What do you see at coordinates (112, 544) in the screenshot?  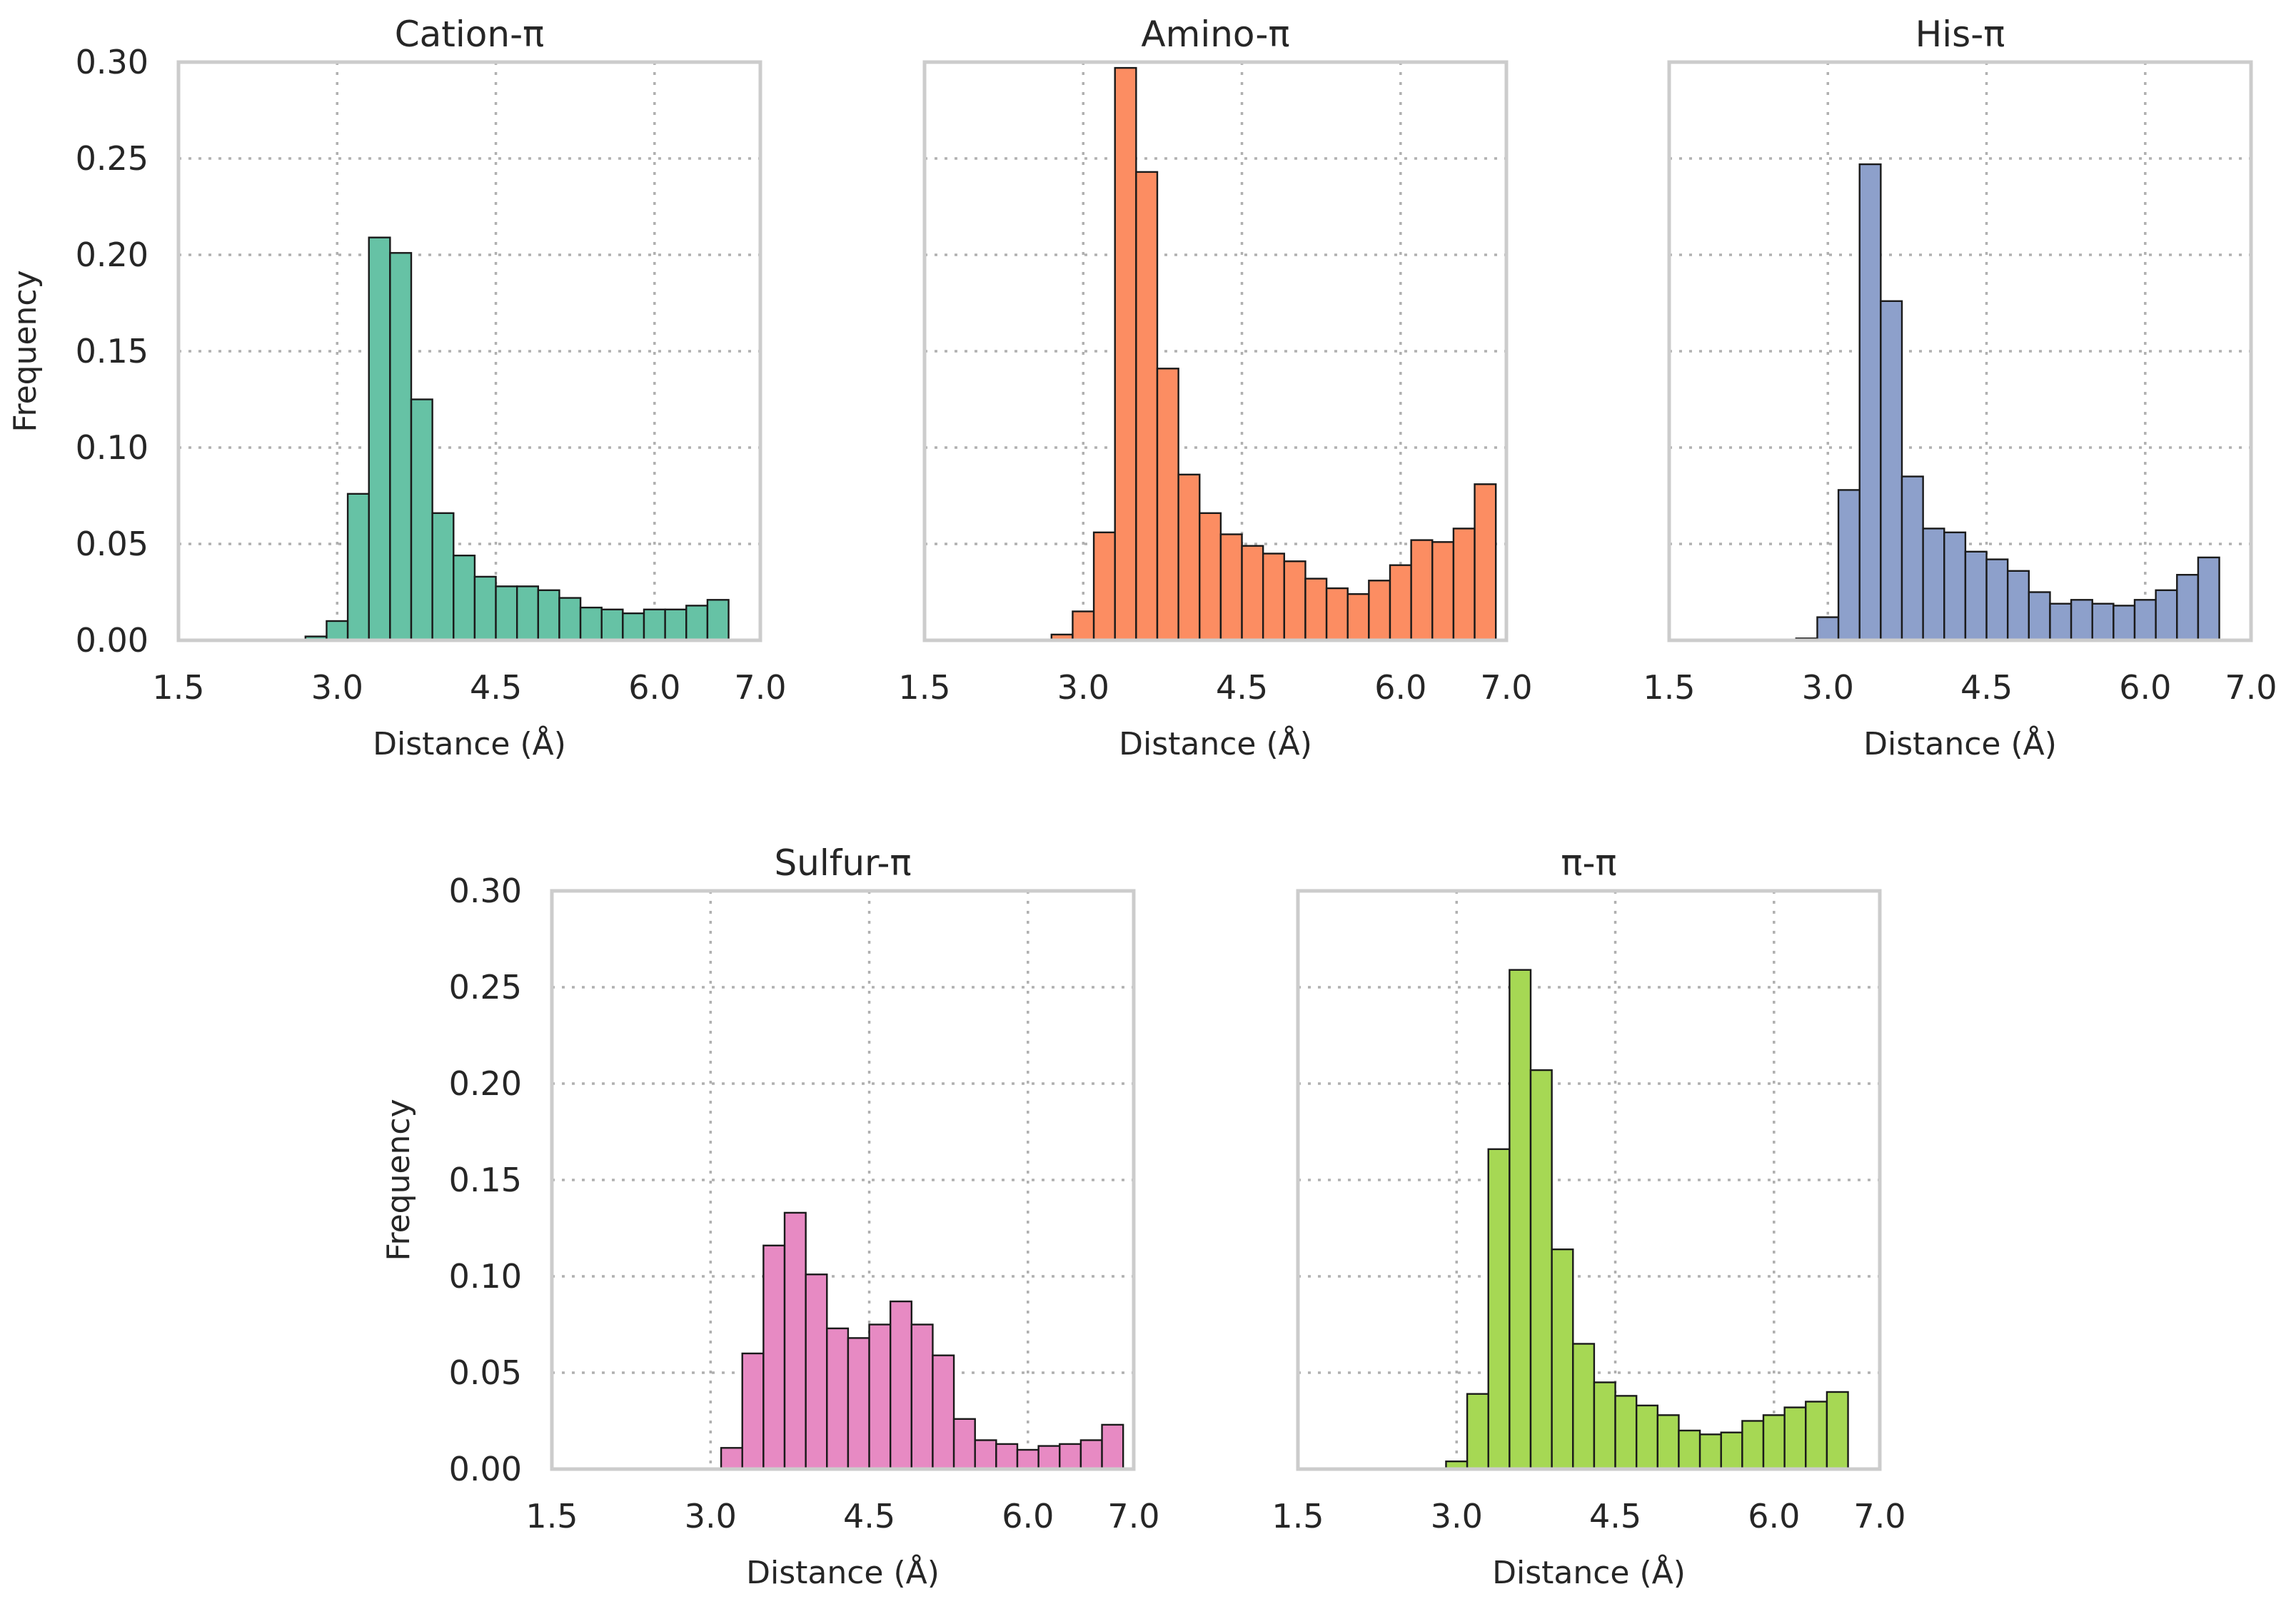 I see `y-tick-label: 0.05` at bounding box center [112, 544].